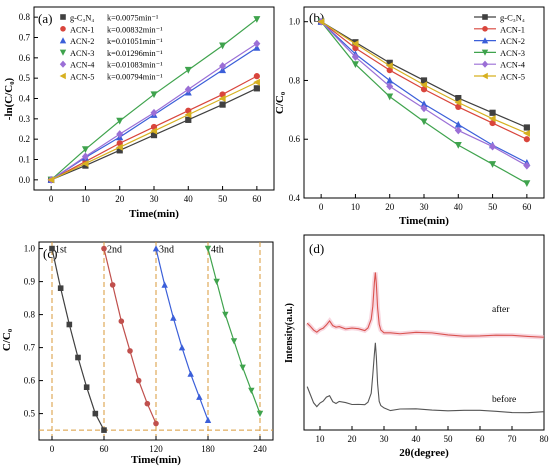 The height and width of the screenshot is (467, 550). I want to click on legend-label: ACN-3, so click(512, 53).